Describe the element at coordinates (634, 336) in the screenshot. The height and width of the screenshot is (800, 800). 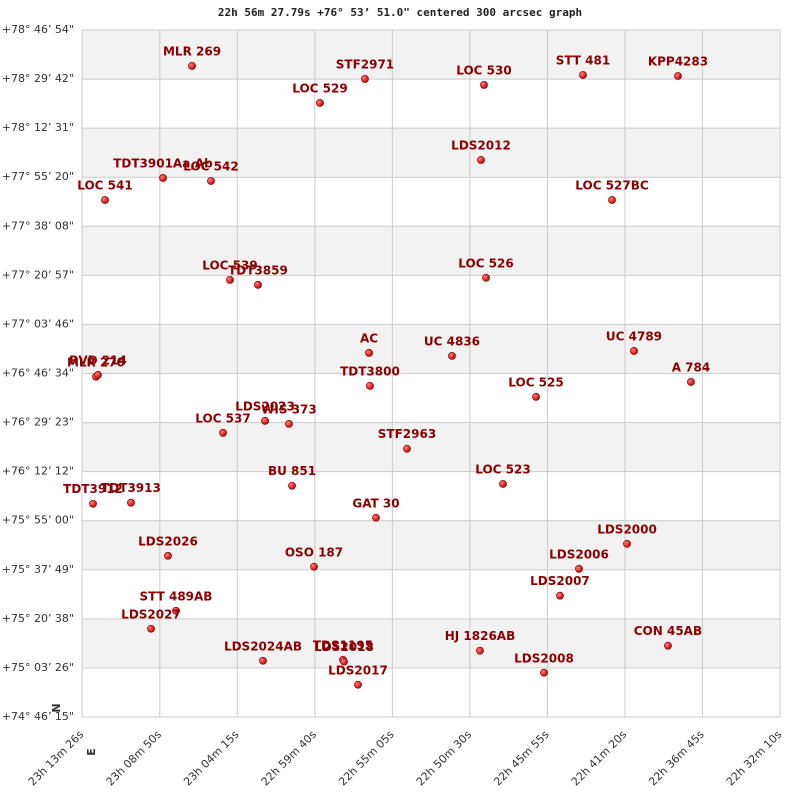
I see `star-label: UC 4789` at that location.